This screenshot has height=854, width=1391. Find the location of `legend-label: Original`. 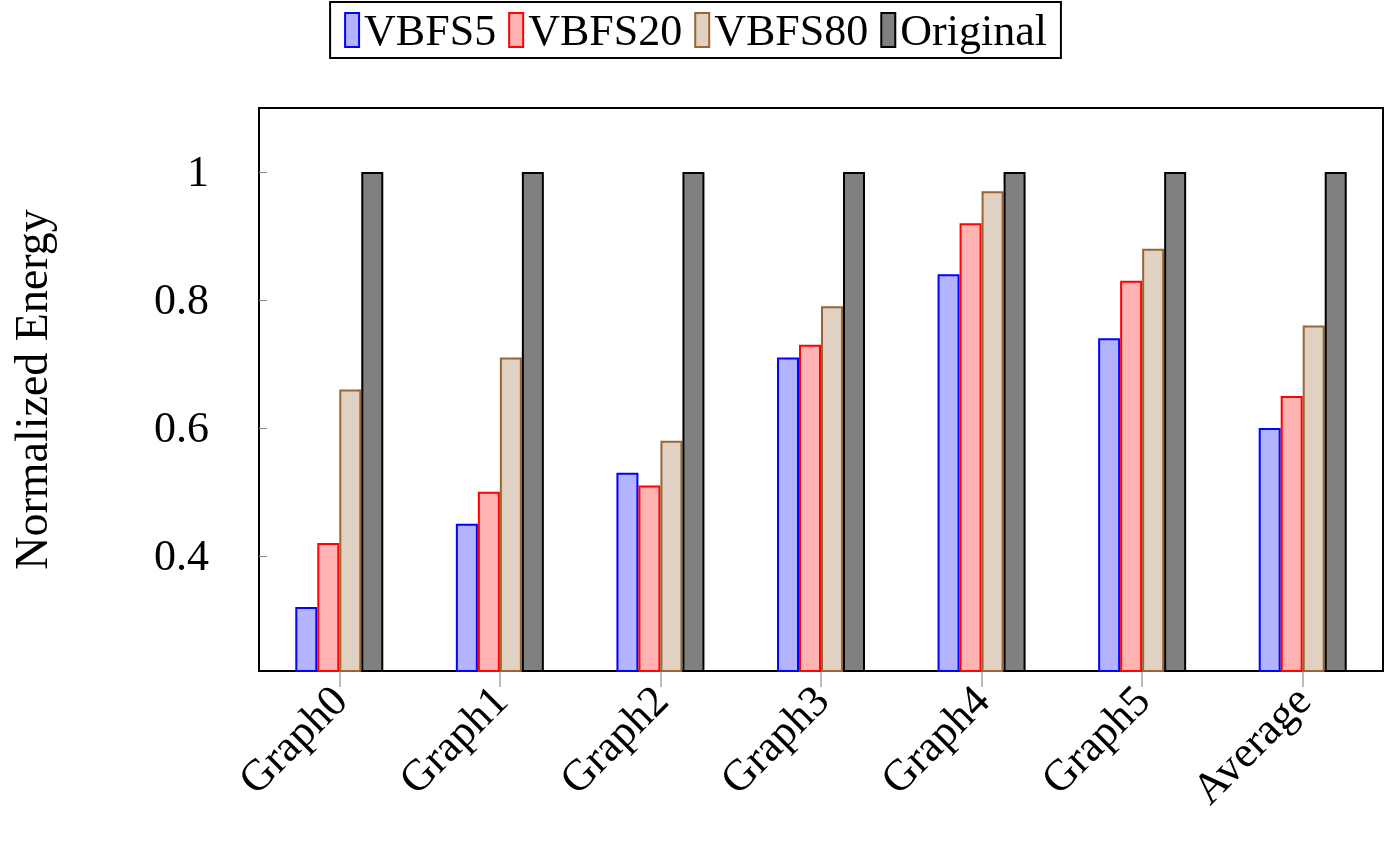

legend-label: Original is located at coordinates (973, 30).